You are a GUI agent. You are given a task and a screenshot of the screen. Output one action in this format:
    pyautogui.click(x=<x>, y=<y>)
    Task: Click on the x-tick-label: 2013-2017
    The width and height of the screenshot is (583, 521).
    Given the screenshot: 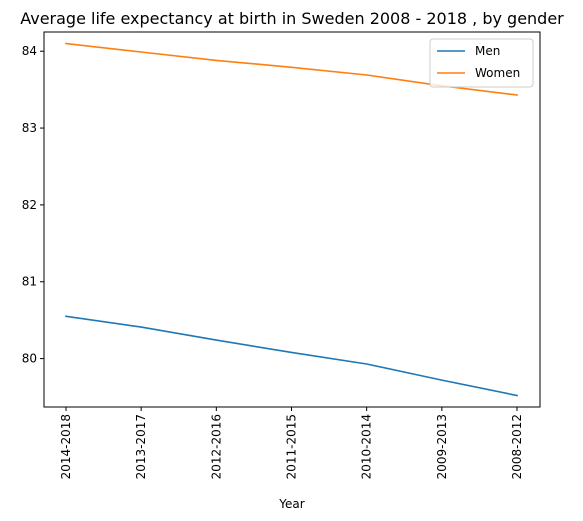 What is the action you would take?
    pyautogui.click(x=141, y=446)
    